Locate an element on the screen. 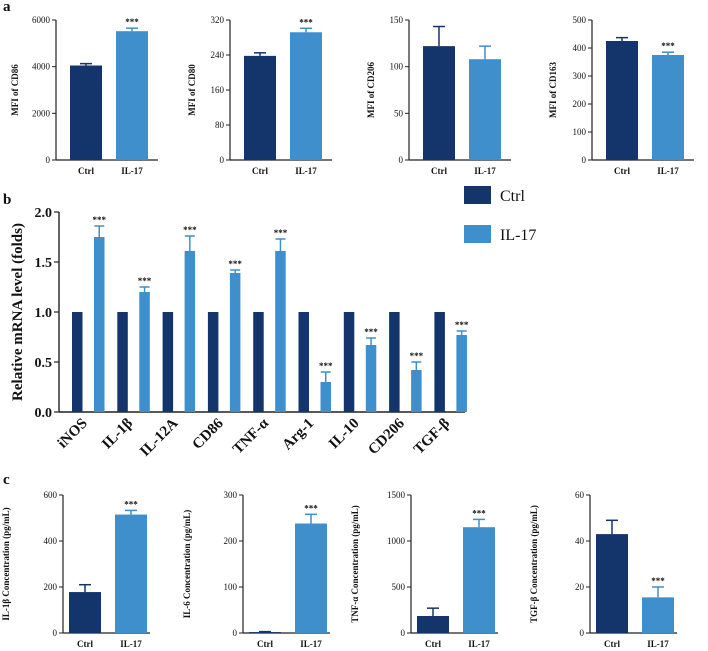  y-tick-label: 1500 is located at coordinates (396, 495).